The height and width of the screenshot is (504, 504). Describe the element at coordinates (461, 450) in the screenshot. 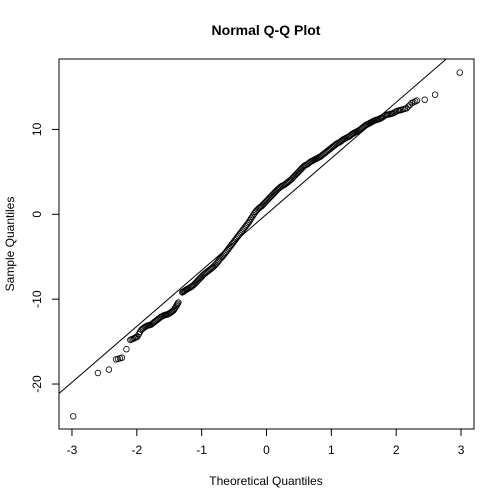

I see `x-tick-label: 3` at that location.